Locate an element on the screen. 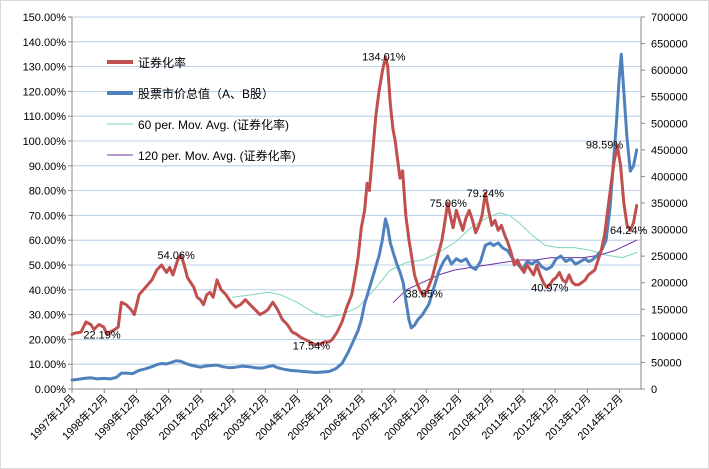 This screenshot has height=469, width=709. left-tick-label: 20.00% is located at coordinates (48, 340).